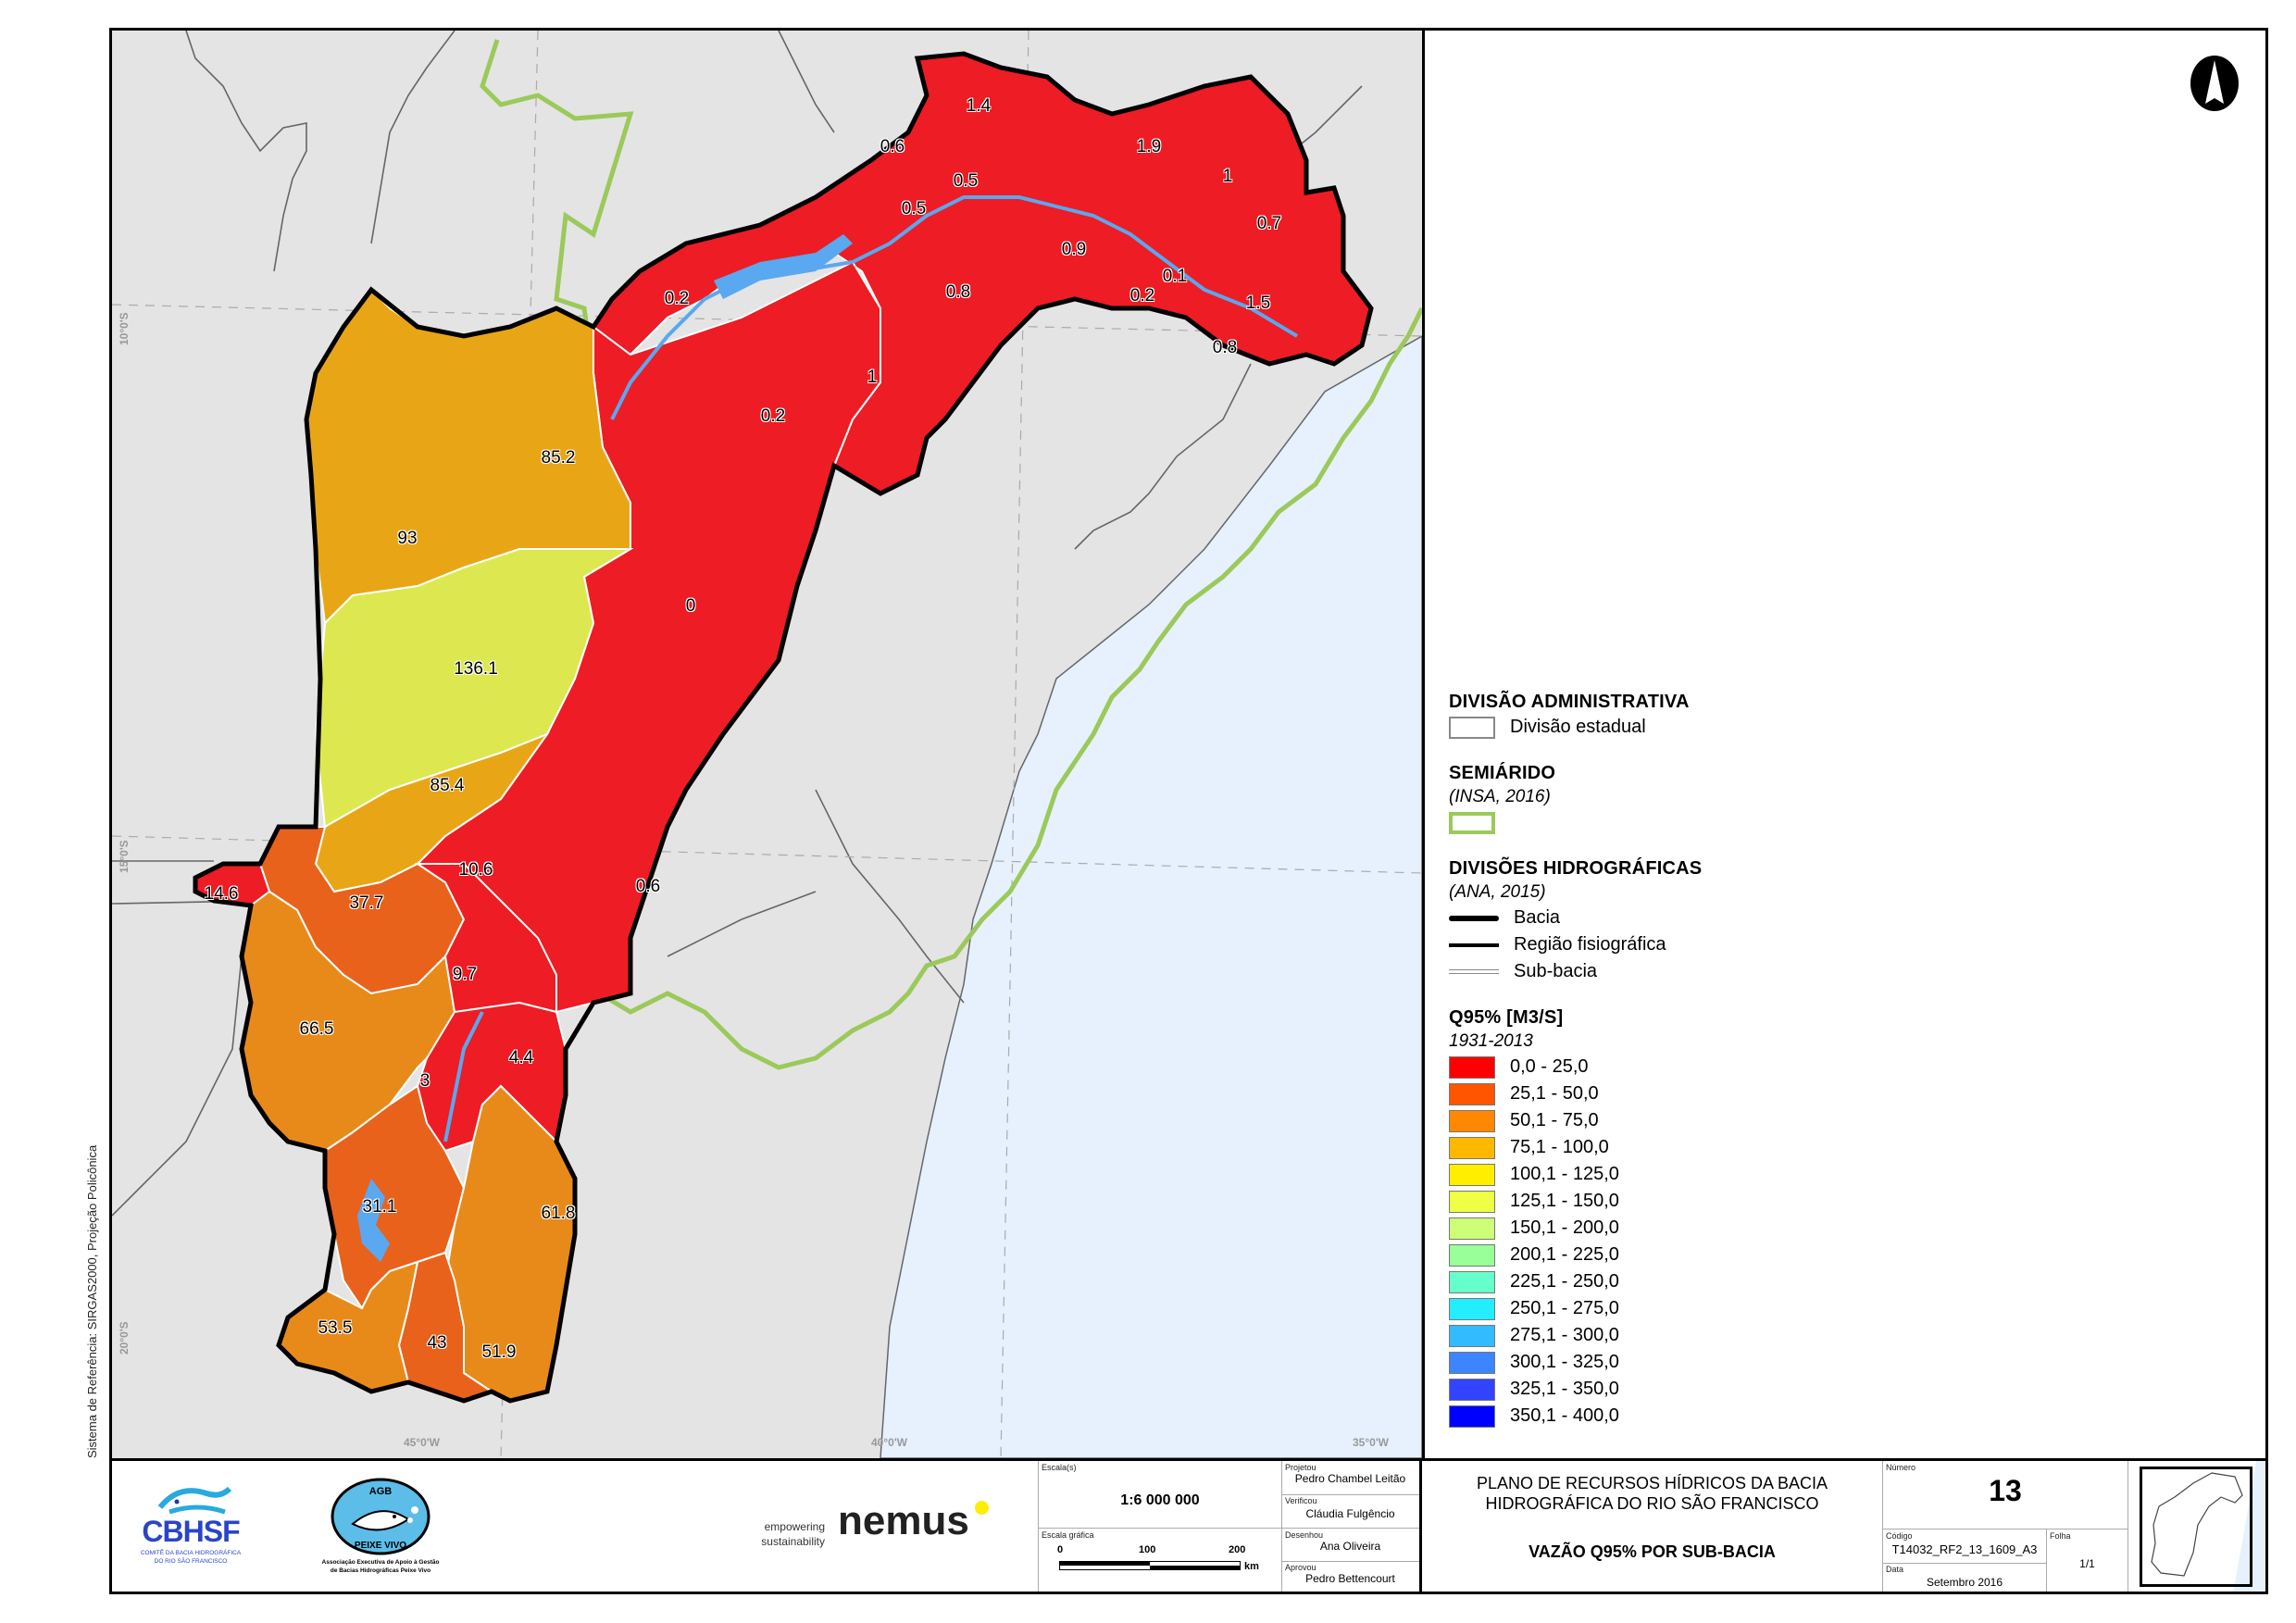 The image size is (2296, 1623). Describe the element at coordinates (1502, 773) in the screenshot. I see `legend-semiarido-title: SEMIÁRIDO` at that location.